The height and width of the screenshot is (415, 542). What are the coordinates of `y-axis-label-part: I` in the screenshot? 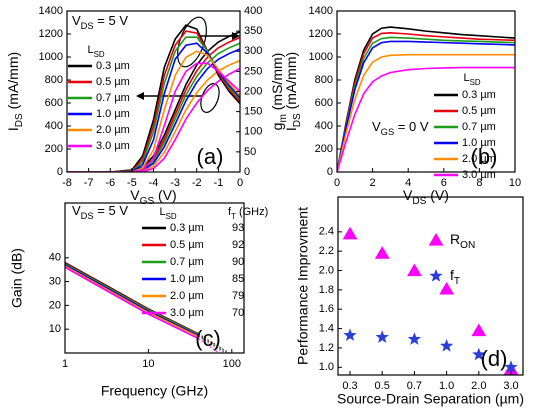 It's located at (291, 129).